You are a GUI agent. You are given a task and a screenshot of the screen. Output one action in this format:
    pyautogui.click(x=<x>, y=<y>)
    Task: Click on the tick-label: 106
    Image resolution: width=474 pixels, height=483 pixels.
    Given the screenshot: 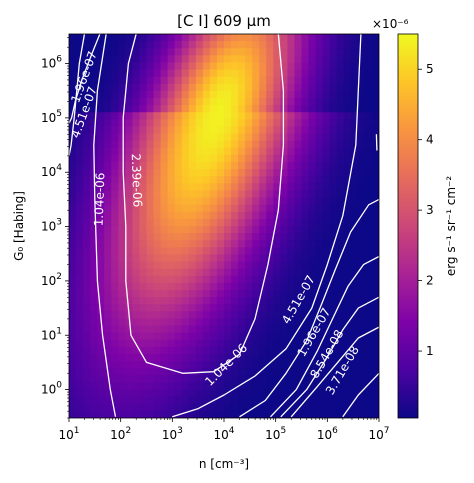 What is the action you would take?
    pyautogui.click(x=327, y=434)
    